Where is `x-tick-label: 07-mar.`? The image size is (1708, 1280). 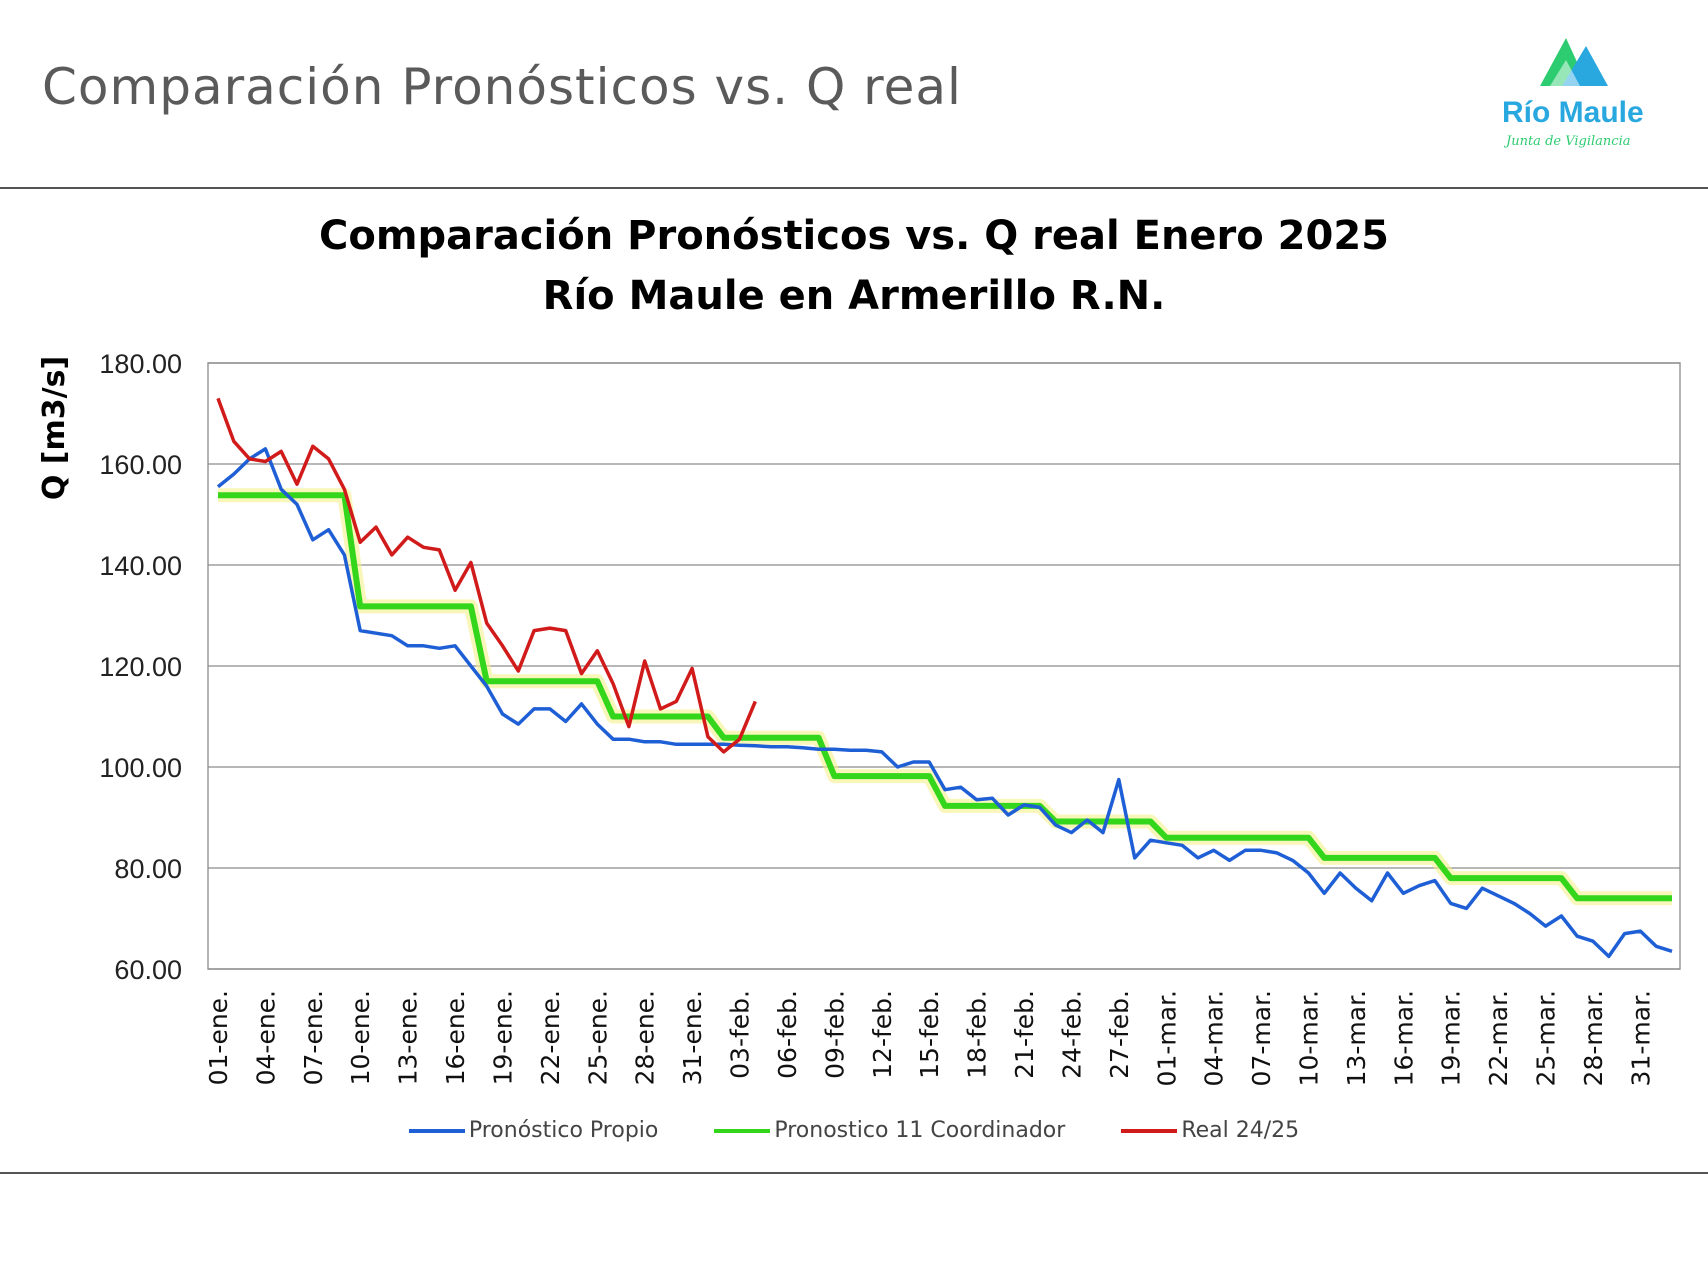 x-tick-label: 07-mar. is located at coordinates (1261, 1038).